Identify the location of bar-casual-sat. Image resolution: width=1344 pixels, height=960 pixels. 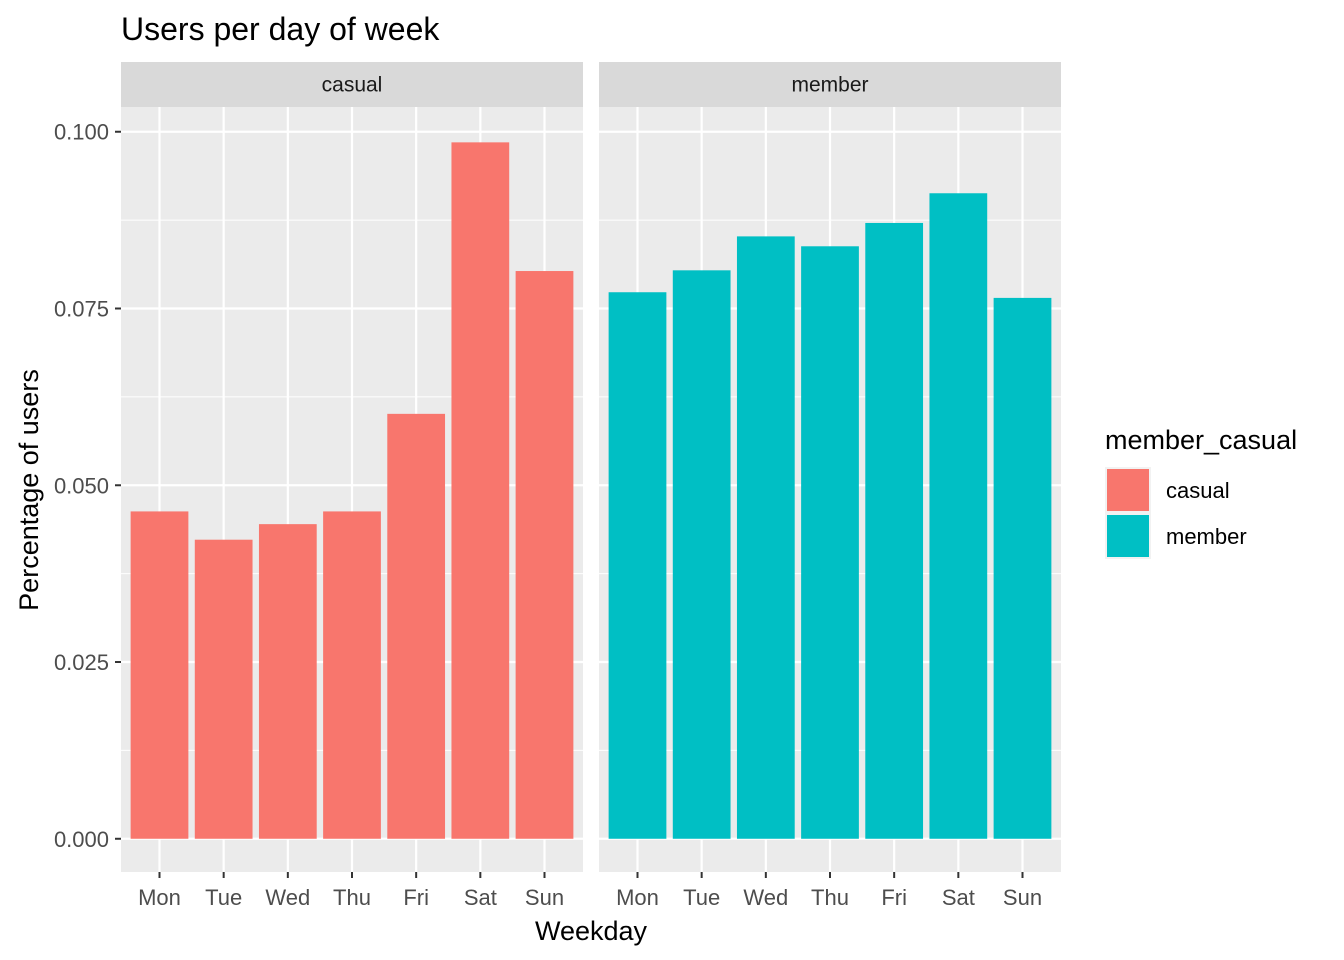
(480, 490).